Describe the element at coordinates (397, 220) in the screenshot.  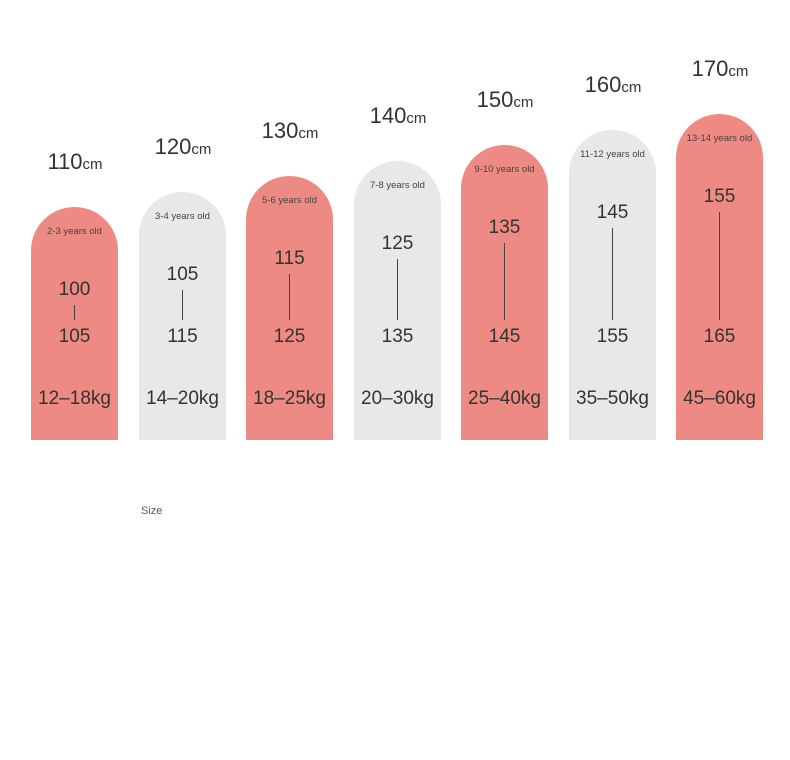
I see `size-column: 140cm 7-8 years old 125 135 20–30kg` at that location.